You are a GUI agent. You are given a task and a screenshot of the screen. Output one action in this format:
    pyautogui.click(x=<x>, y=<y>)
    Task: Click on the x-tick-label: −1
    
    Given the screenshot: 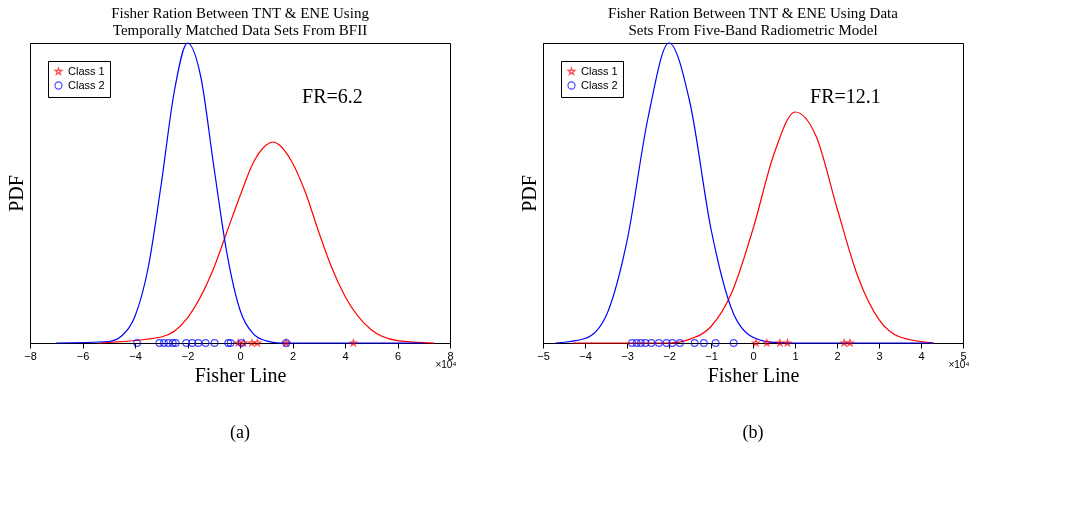 What is the action you would take?
    pyautogui.click(x=711, y=355)
    